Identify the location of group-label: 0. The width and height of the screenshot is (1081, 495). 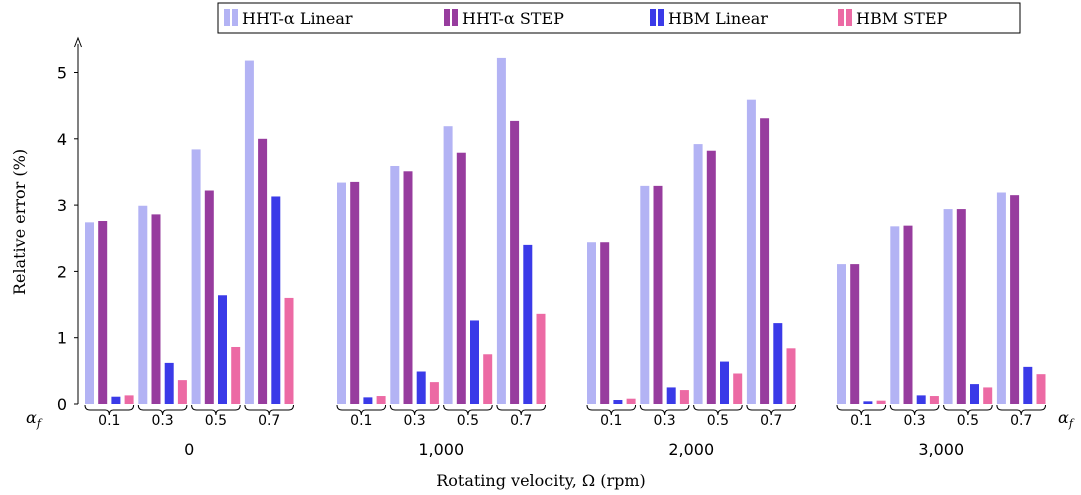
(189, 449).